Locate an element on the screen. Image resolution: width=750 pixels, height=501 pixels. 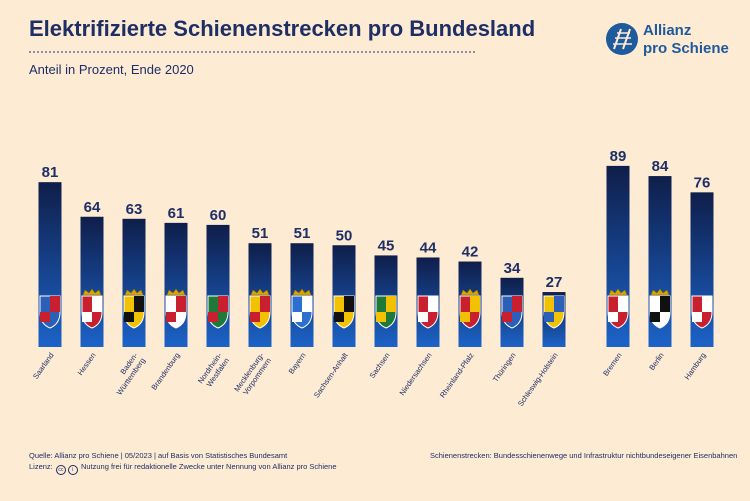
hessen-coat-of-arms-icon is located at coordinates (92, 308).